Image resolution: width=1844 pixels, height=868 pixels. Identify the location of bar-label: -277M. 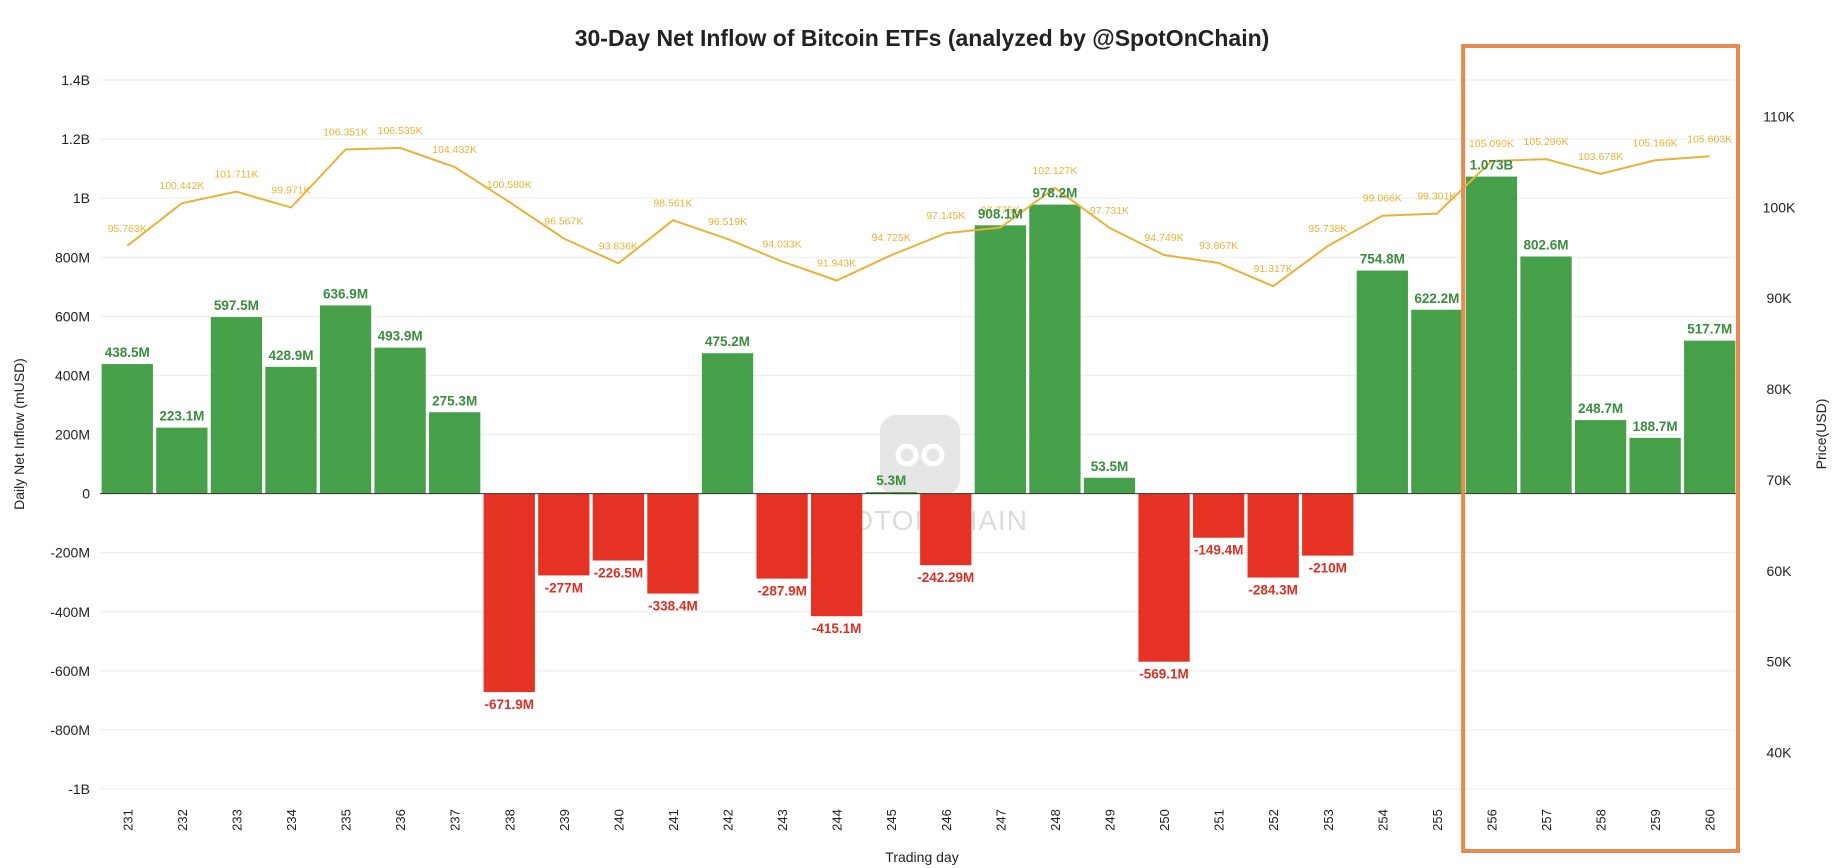
(564, 587).